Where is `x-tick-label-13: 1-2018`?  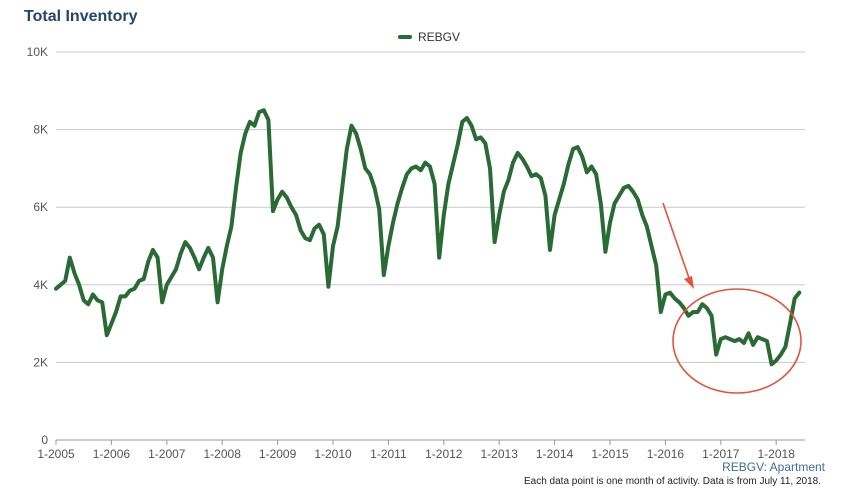 x-tick-label-13: 1-2018 is located at coordinates (777, 454).